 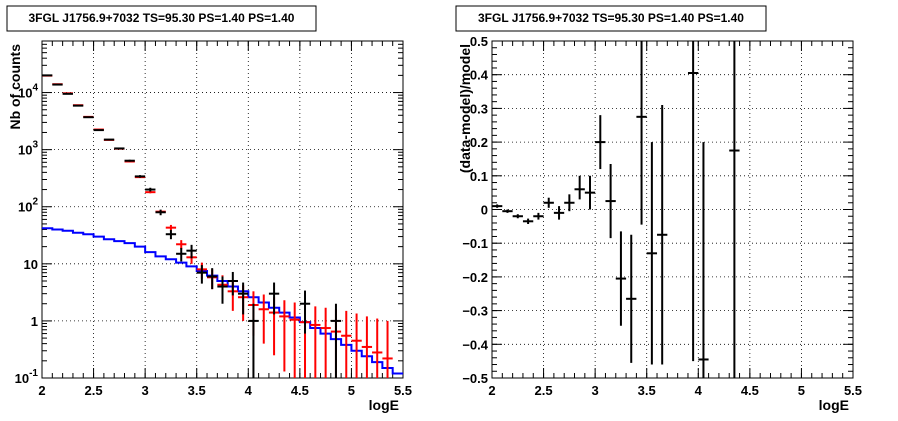 I want to click on y-tick-label: −0.2, so click(x=475, y=277).